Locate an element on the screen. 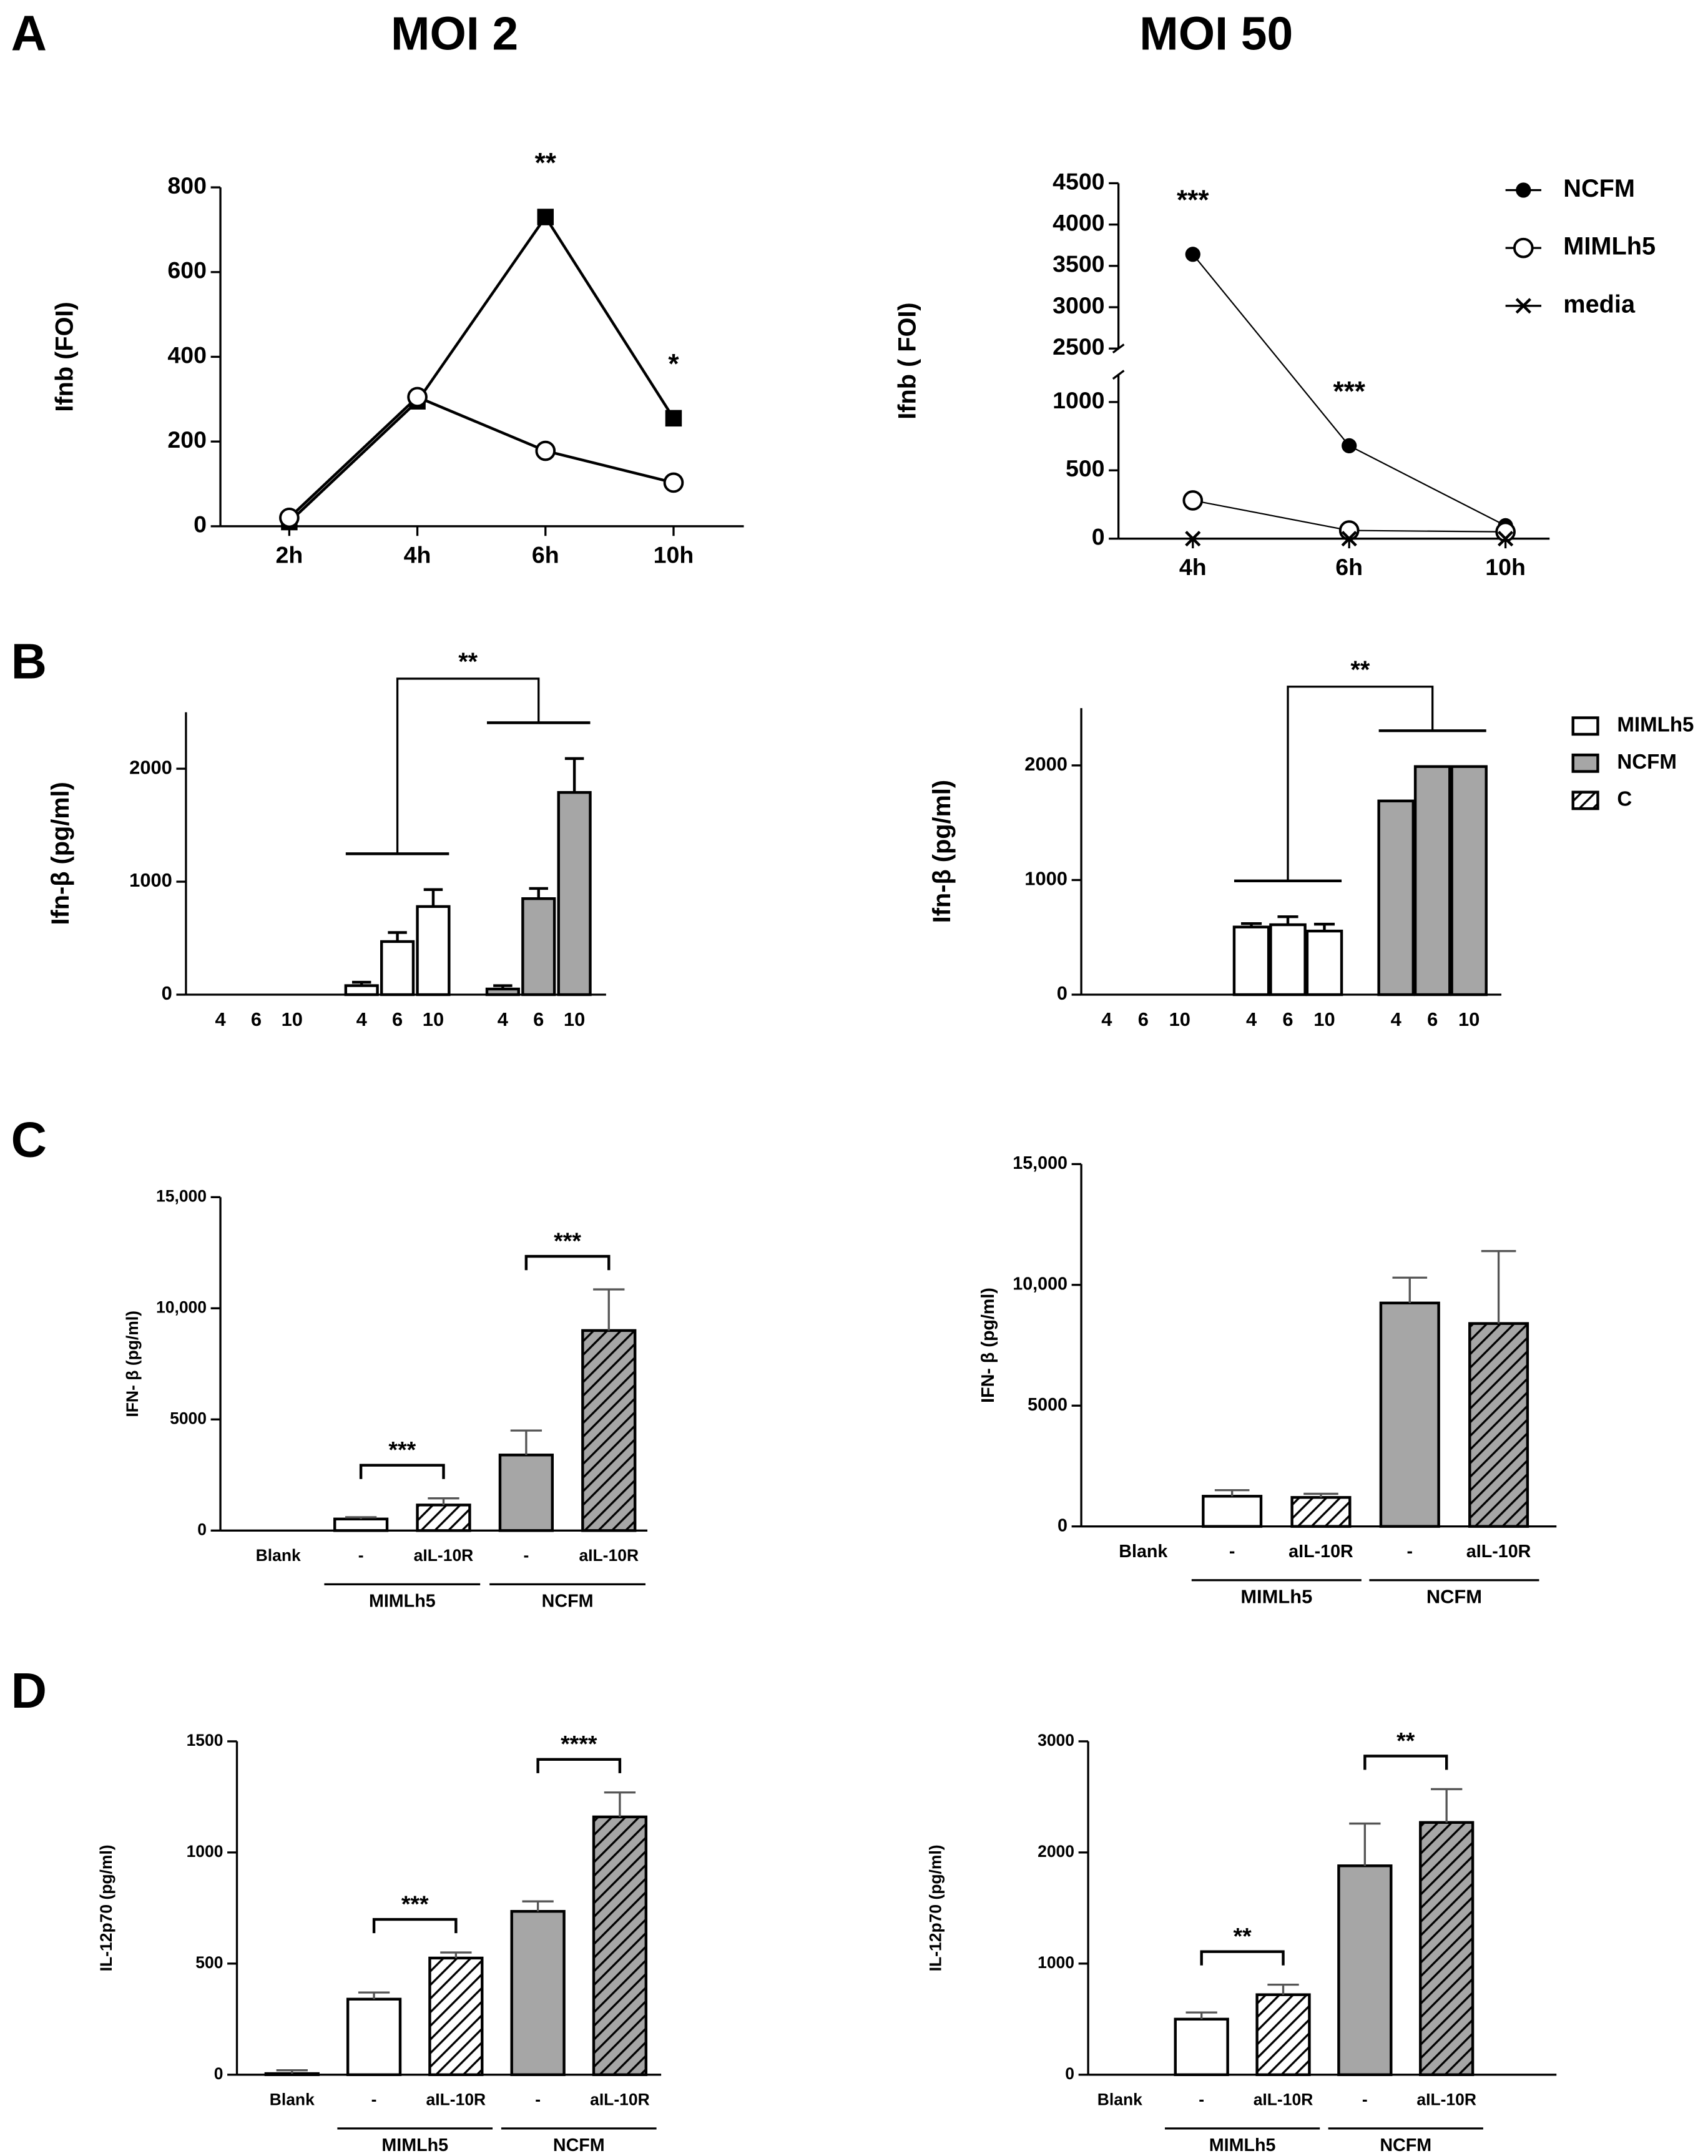  legend-label: MIMLh5 is located at coordinates (1655, 725).